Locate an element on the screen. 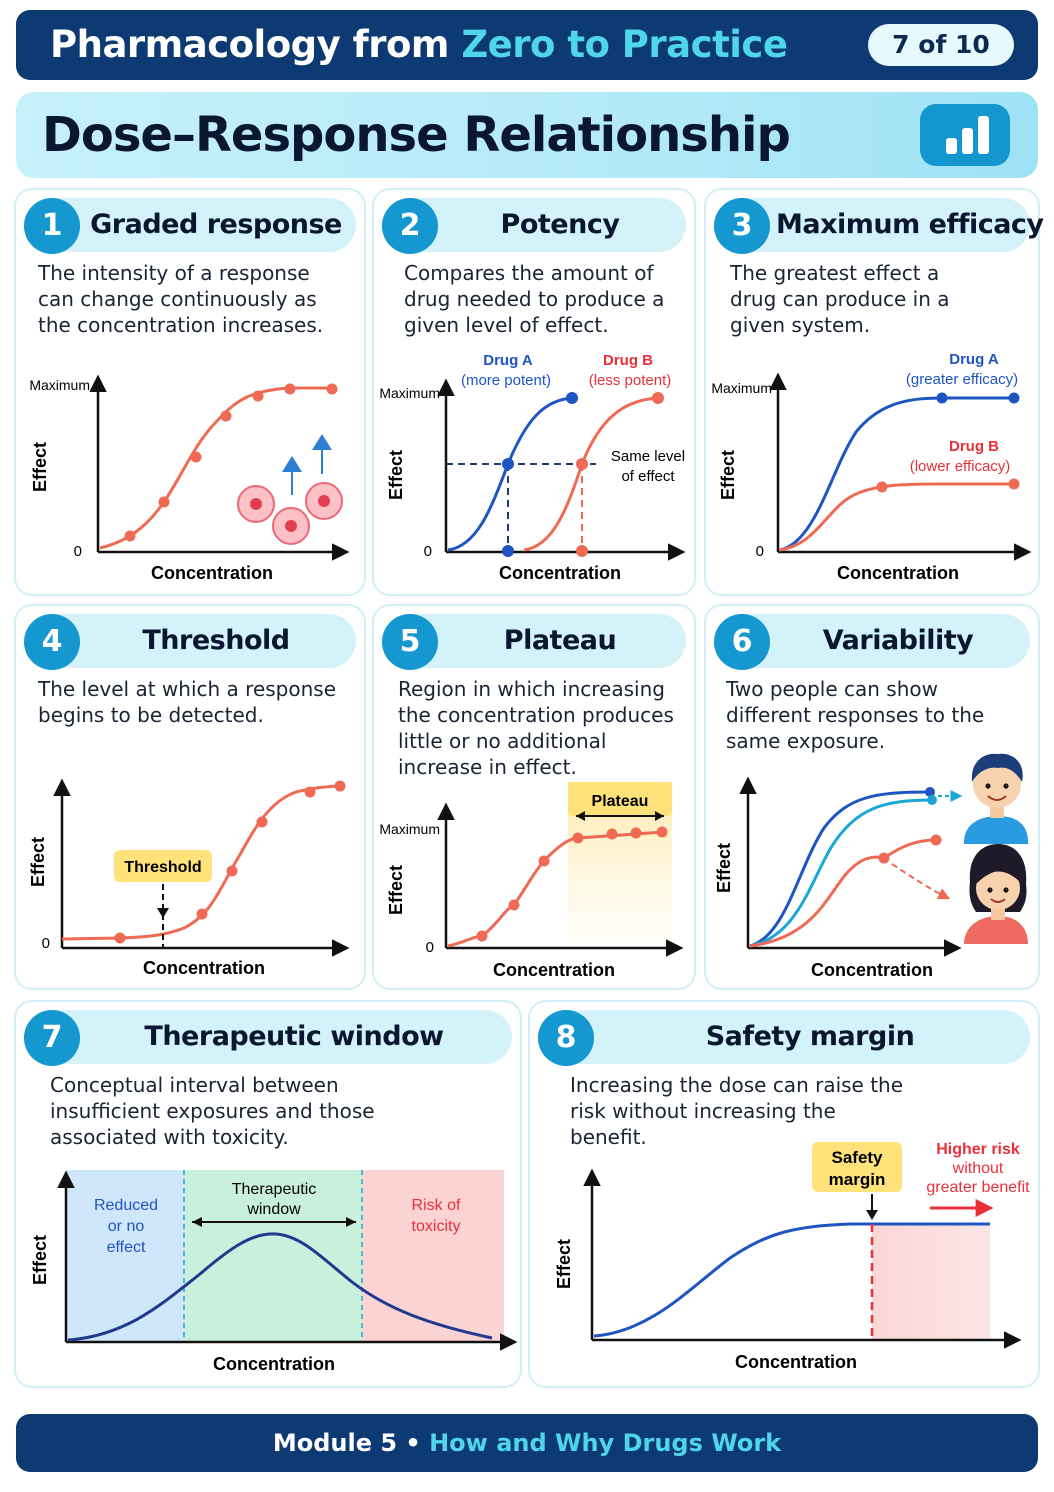  card-title: Potency is located at coordinates (560, 224).